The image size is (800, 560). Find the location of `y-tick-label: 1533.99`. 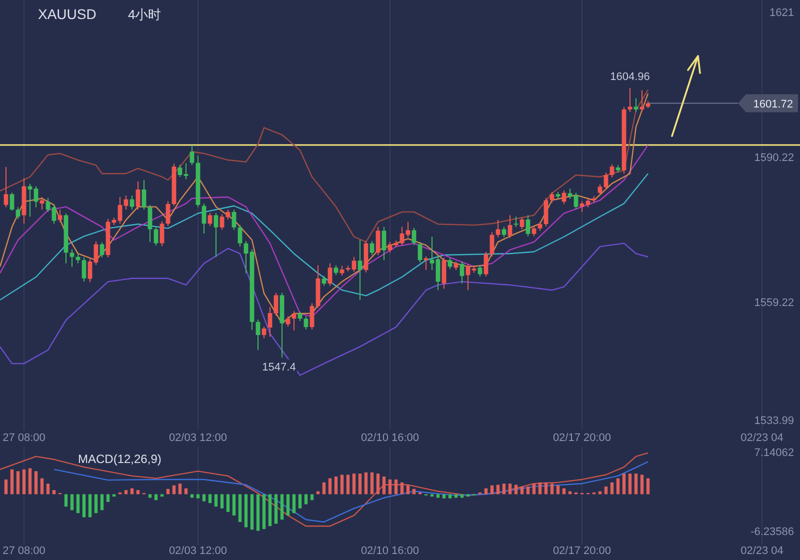

y-tick-label: 1533.99 is located at coordinates (774, 421).